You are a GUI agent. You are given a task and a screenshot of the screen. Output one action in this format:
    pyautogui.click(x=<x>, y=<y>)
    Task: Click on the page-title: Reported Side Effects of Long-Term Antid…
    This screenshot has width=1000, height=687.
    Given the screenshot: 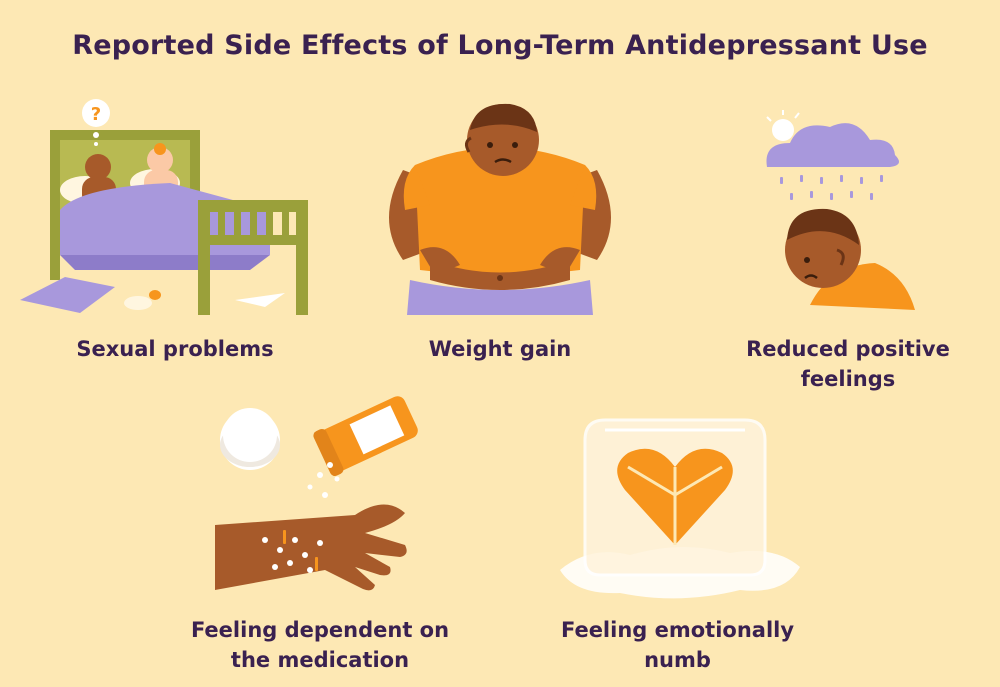 What is the action you would take?
    pyautogui.click(x=500, y=45)
    